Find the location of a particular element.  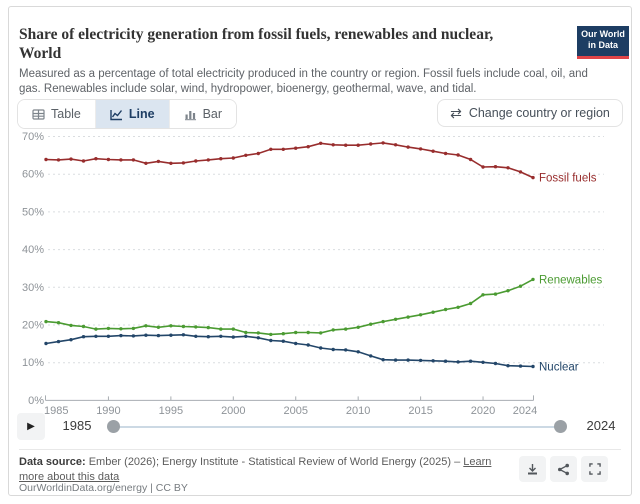

series-point-renewables-2008 is located at coordinates (333, 330).